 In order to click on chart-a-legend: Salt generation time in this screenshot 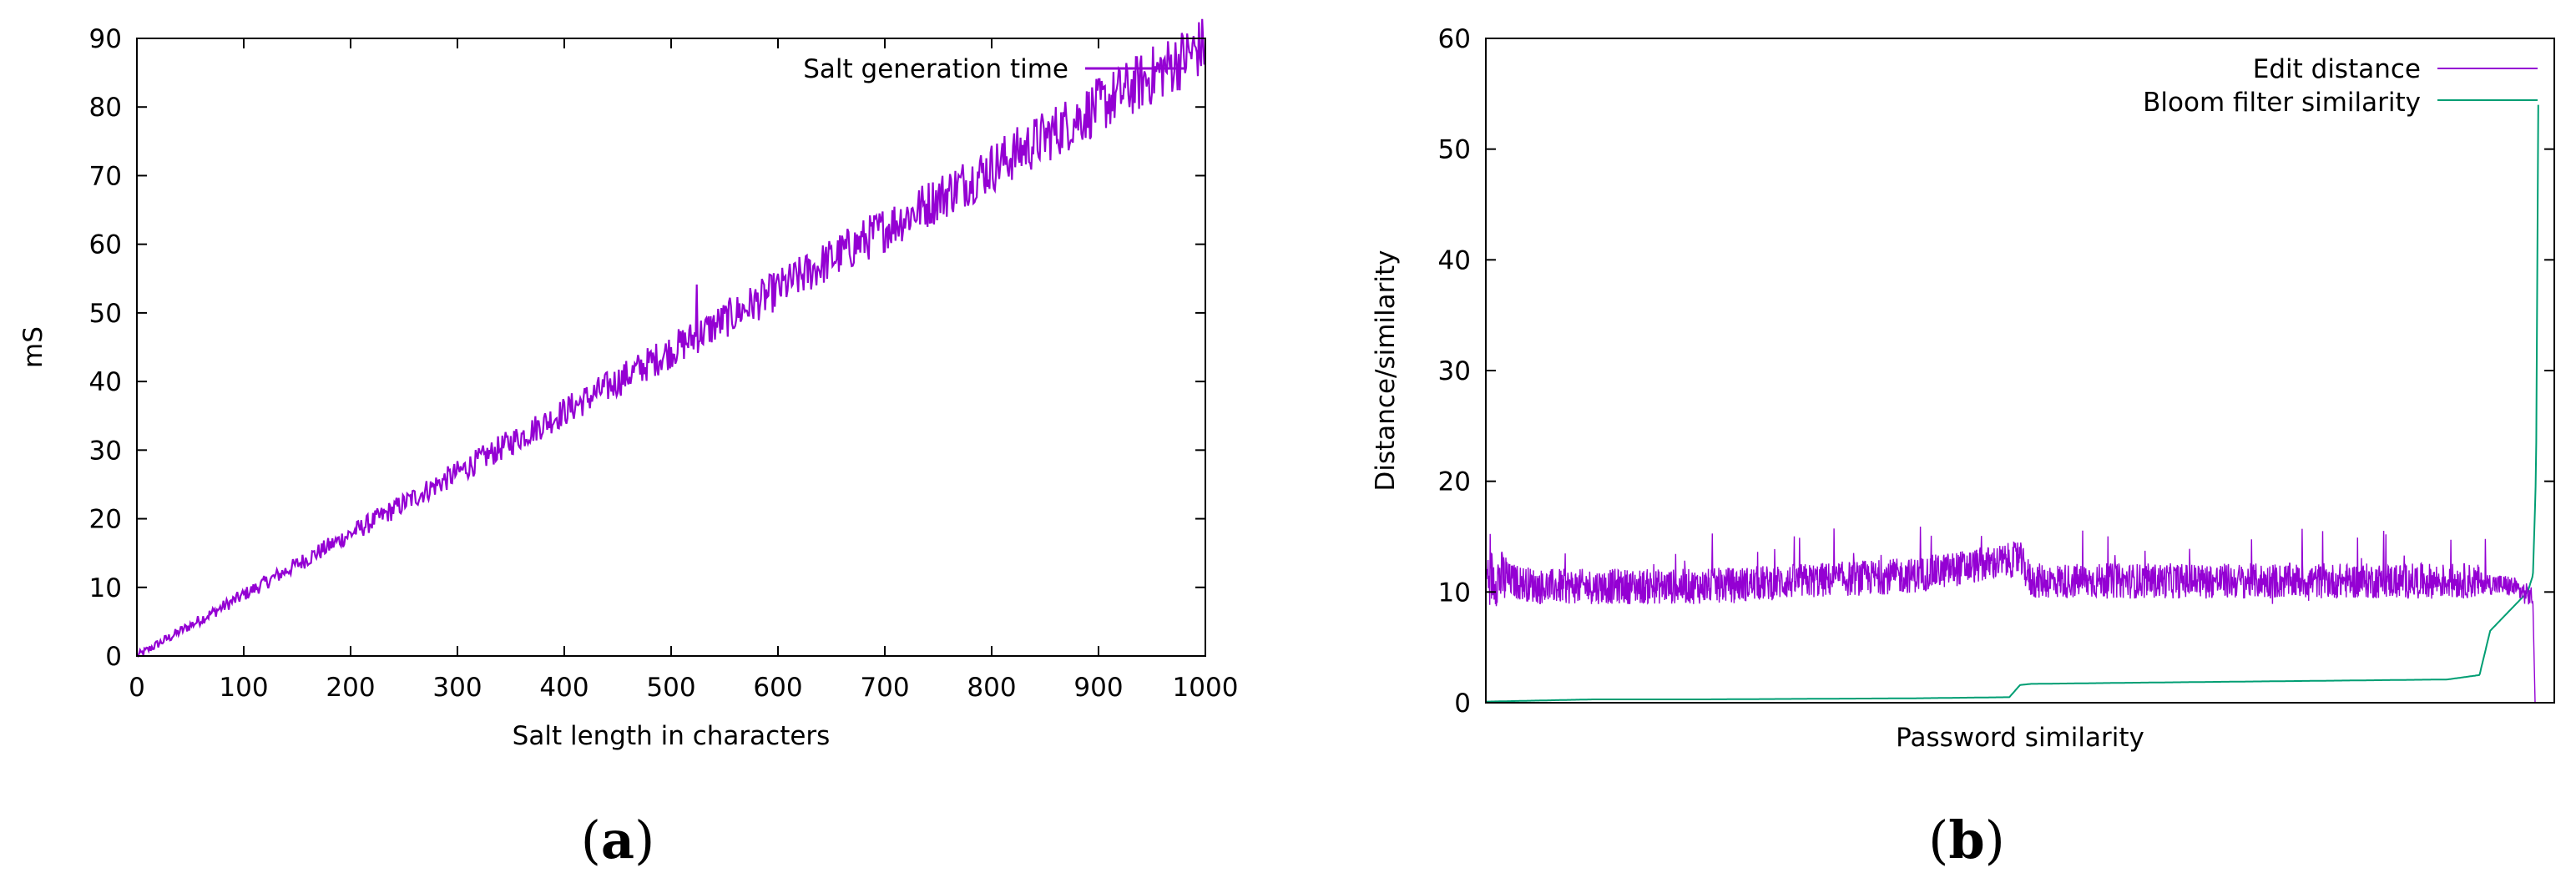, I will do `click(994, 69)`.